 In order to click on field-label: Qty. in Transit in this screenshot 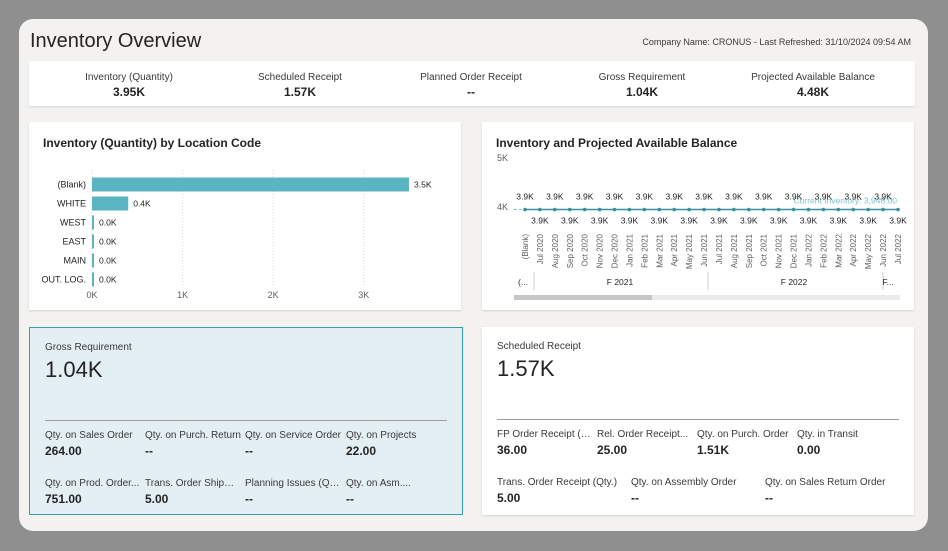, I will do `click(827, 434)`.